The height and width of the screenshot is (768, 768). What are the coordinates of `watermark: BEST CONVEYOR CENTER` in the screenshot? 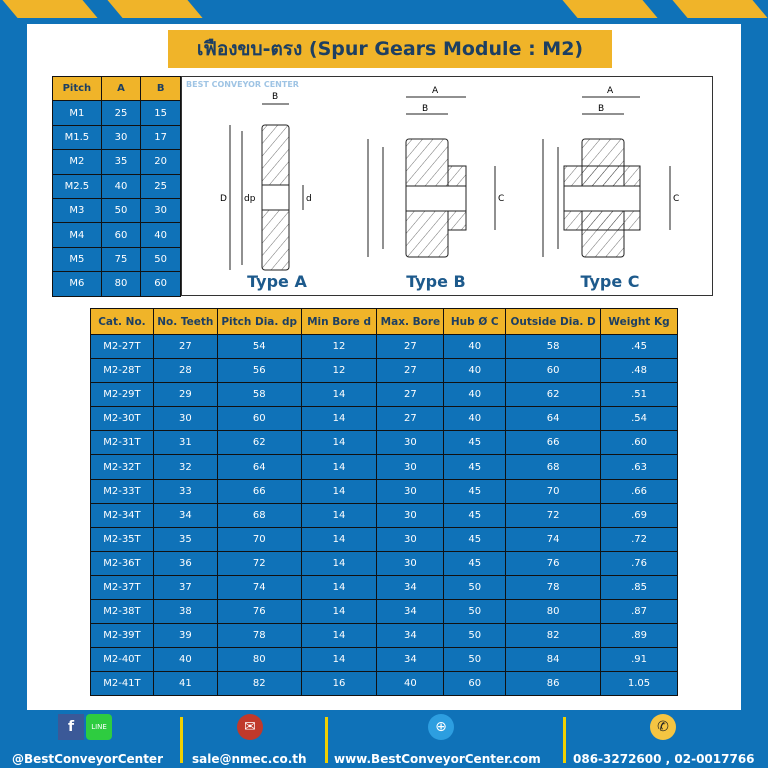 It's located at (242, 84).